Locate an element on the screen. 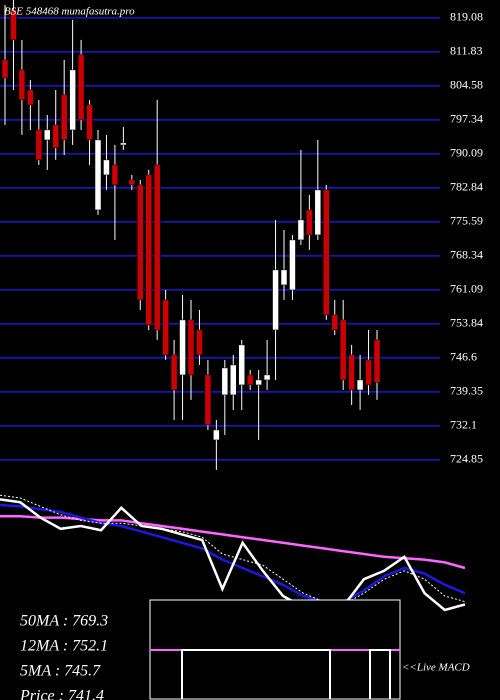 The image size is (500, 700). y-tick-label: 790.09 is located at coordinates (466, 153).